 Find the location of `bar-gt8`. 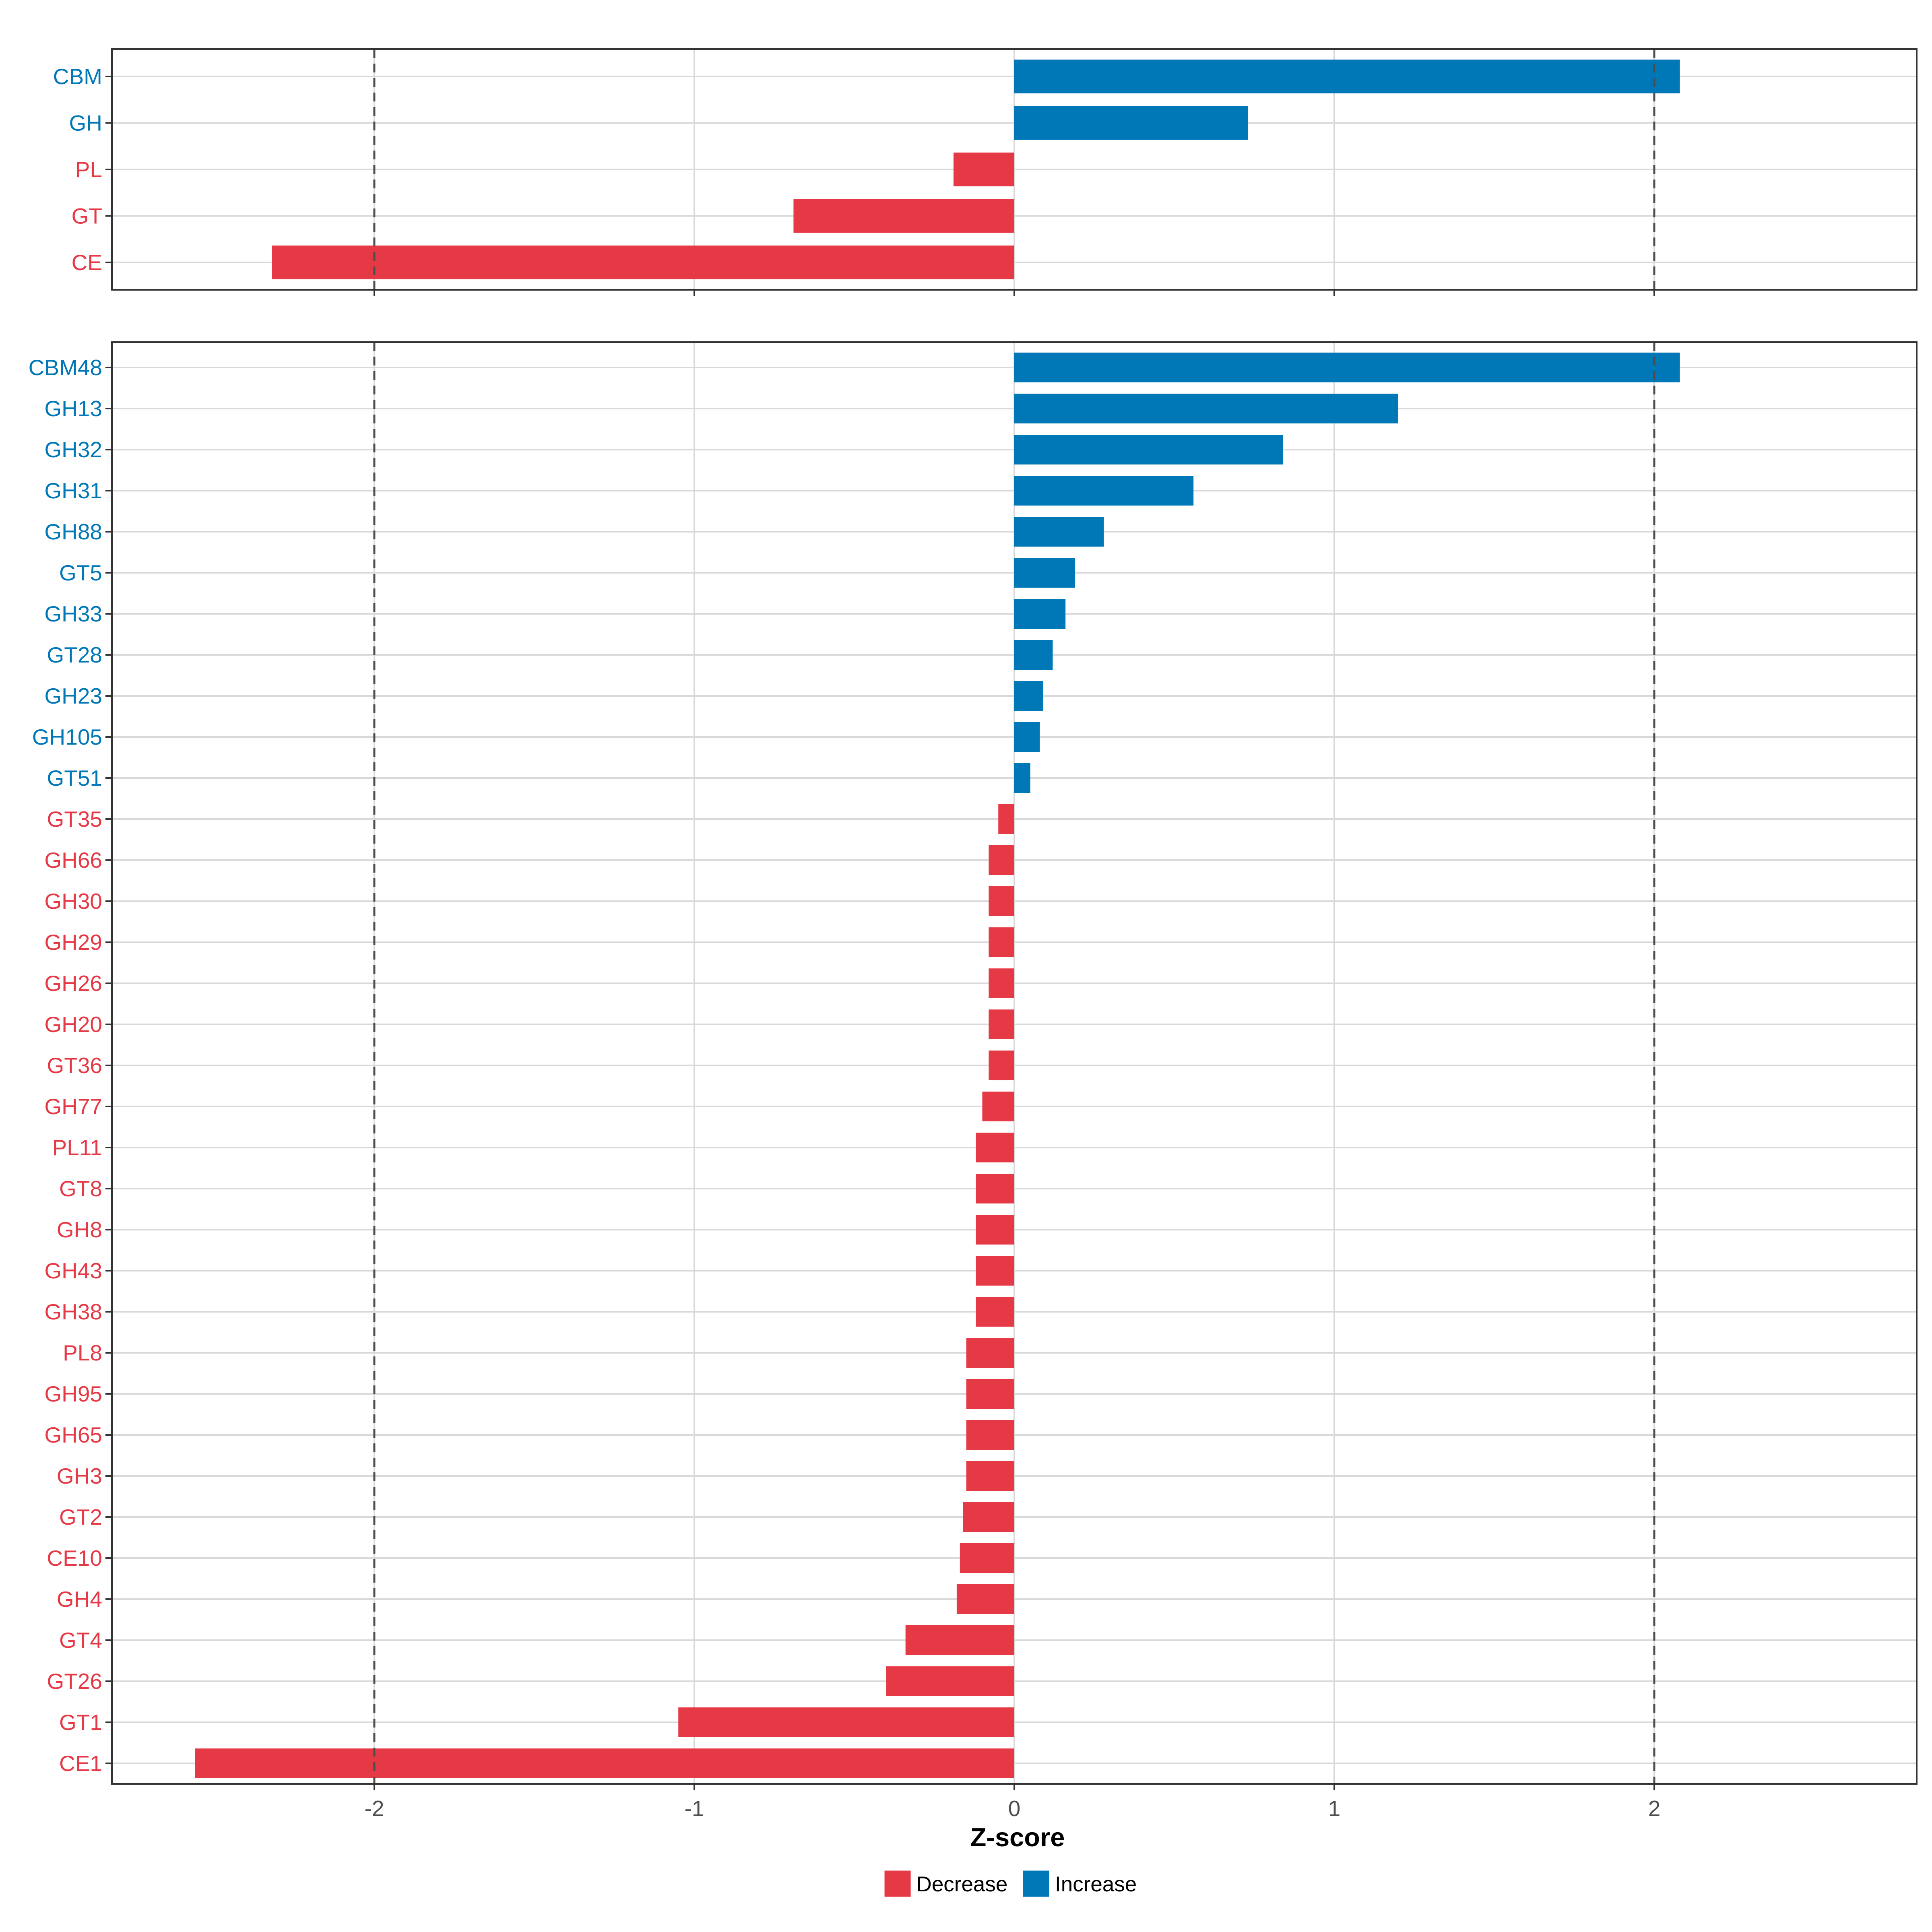

bar-gt8 is located at coordinates (995, 1188).